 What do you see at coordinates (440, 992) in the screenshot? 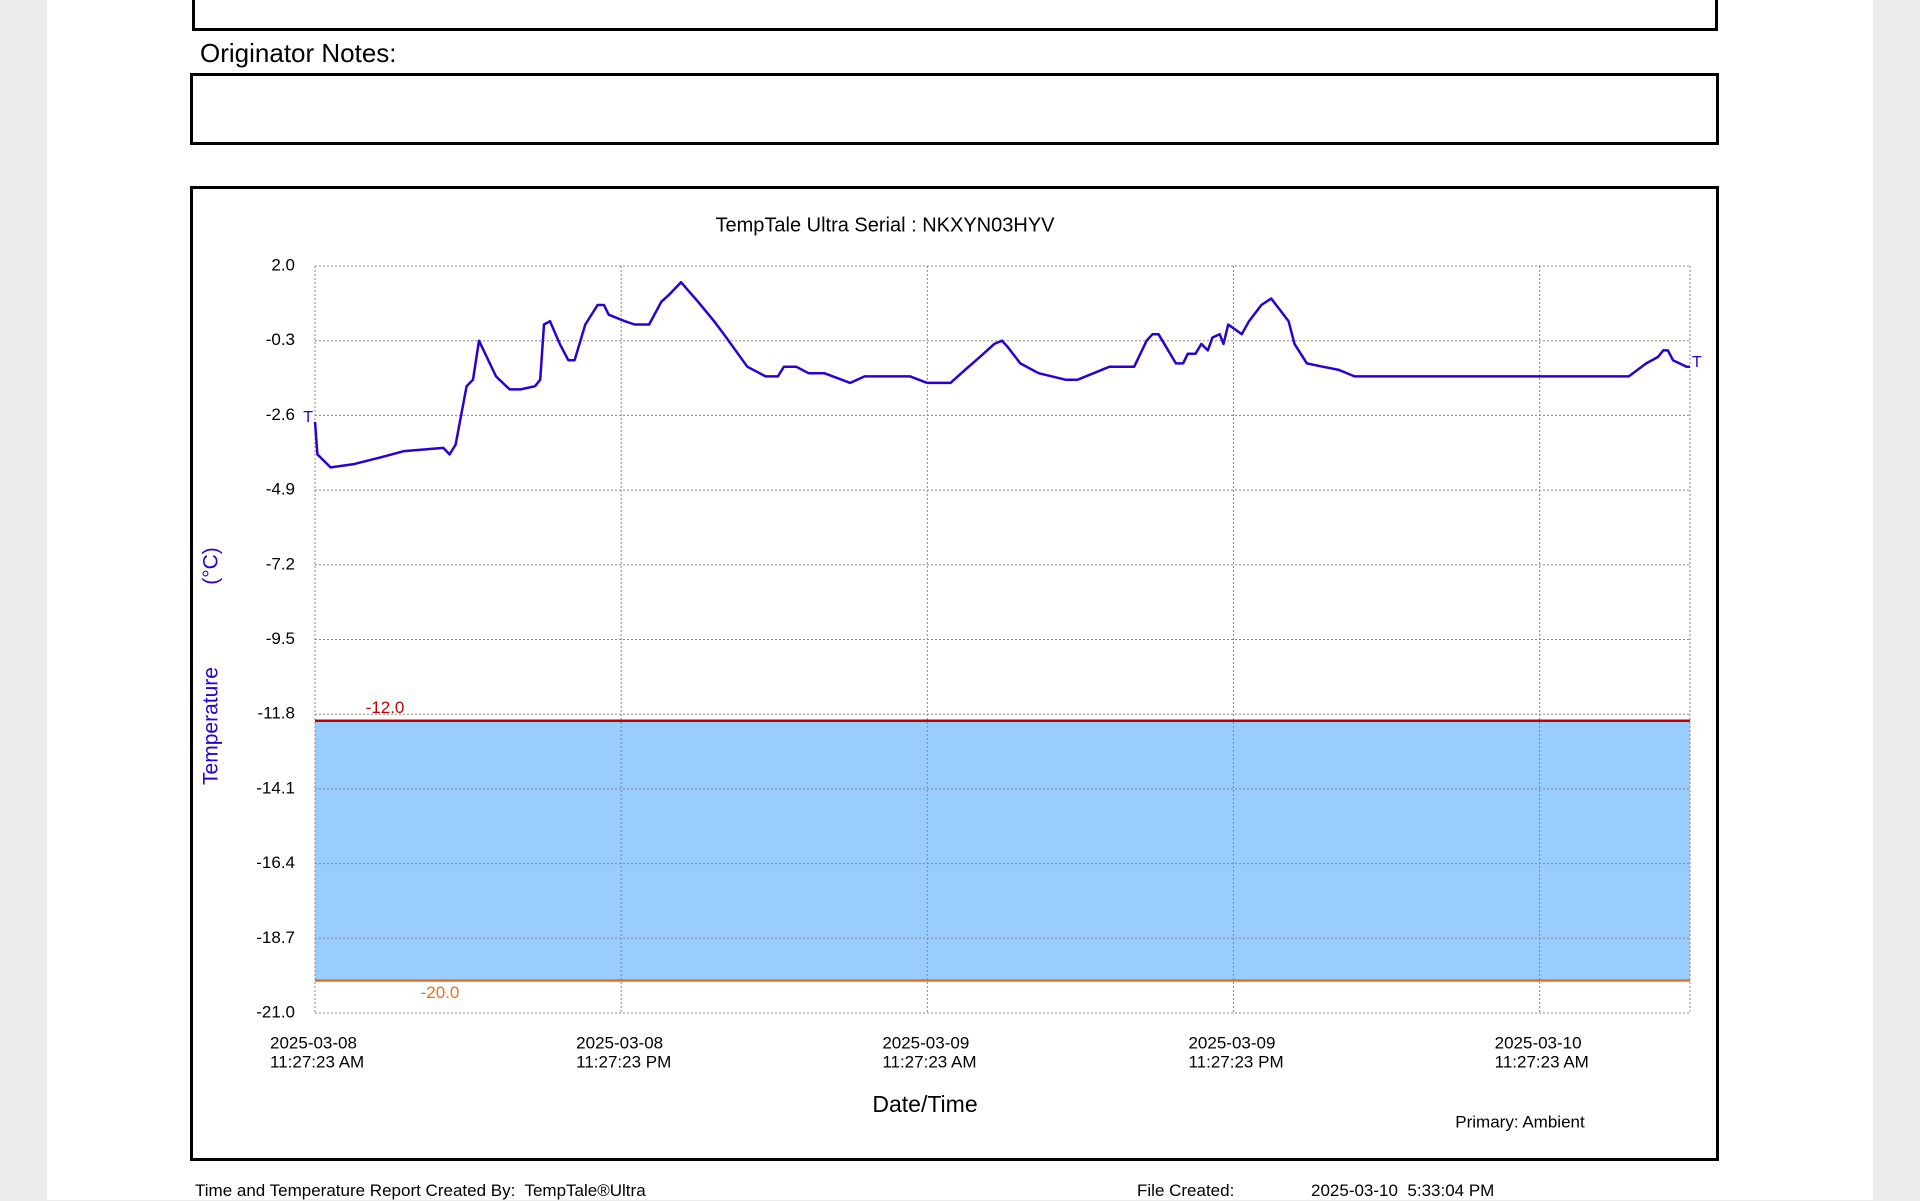
I see `limit-label: -20.0` at bounding box center [440, 992].